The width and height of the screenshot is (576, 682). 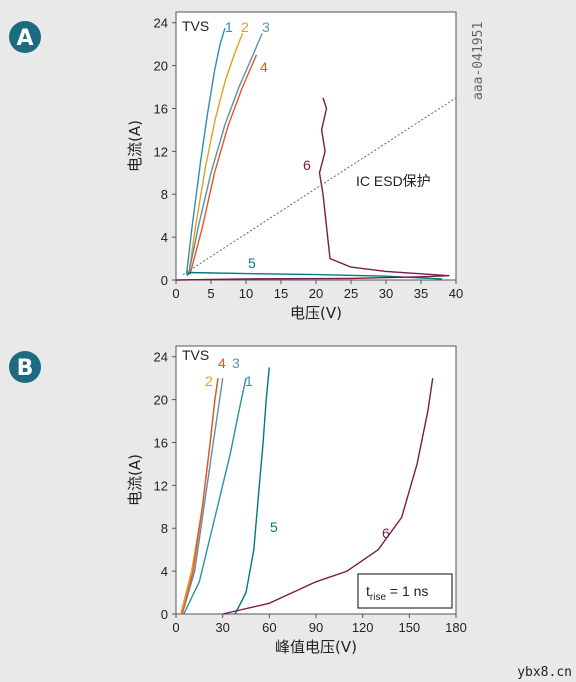 I want to click on x-tick-label: 40, so click(x=456, y=293).